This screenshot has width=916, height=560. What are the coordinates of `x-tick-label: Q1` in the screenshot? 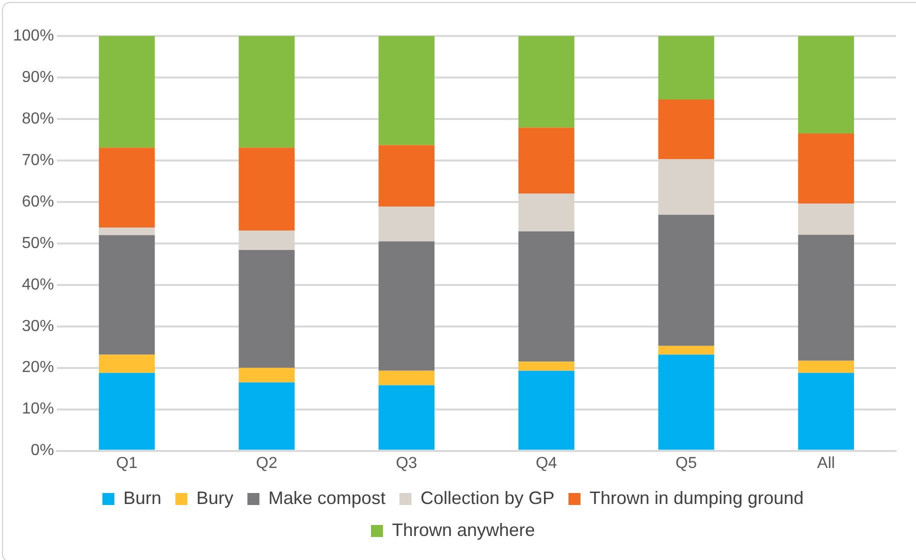 It's located at (127, 463).